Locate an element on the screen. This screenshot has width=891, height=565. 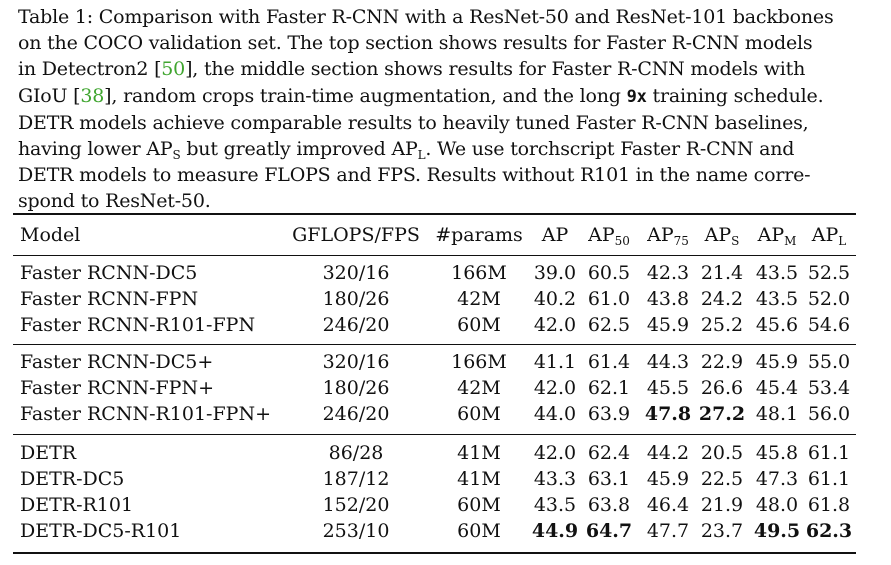
table-cell-ap50: 62.1 is located at coordinates (609, 388).